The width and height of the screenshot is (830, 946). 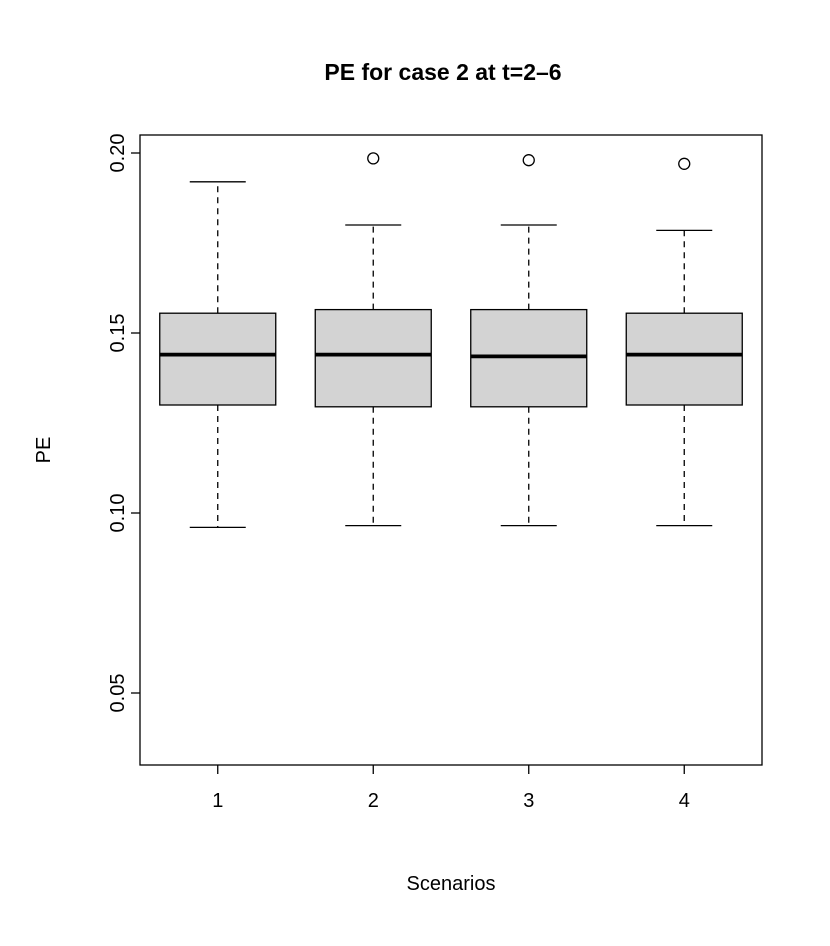 I want to click on x-axis-ticks: 1 2 3 4, so click(x=451, y=788).